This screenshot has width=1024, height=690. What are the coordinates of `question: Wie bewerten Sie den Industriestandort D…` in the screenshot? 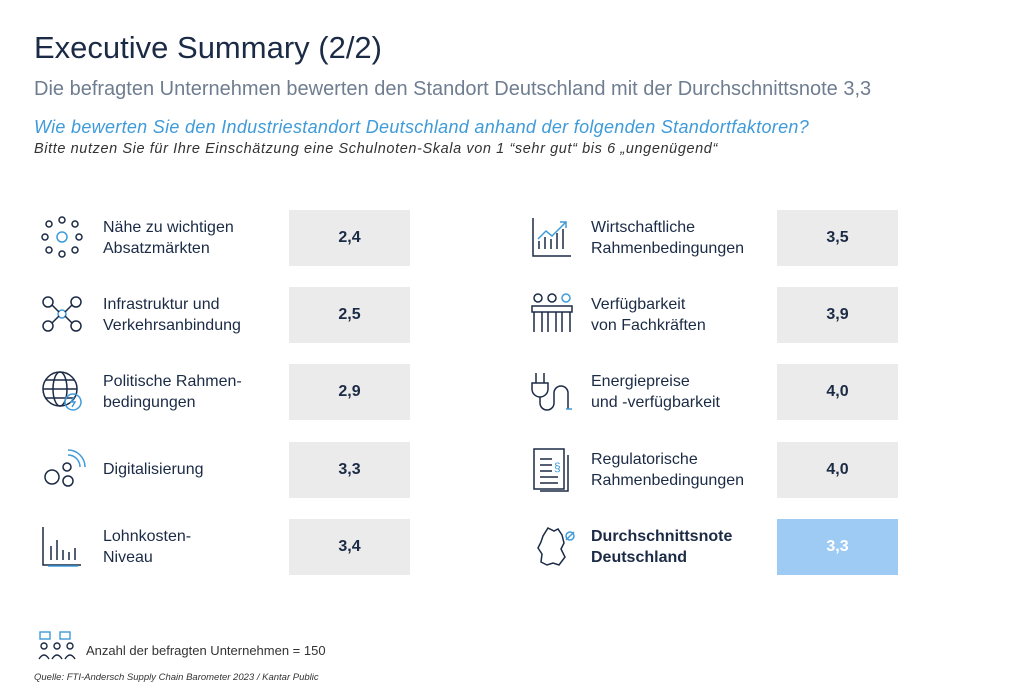 It's located at (422, 127).